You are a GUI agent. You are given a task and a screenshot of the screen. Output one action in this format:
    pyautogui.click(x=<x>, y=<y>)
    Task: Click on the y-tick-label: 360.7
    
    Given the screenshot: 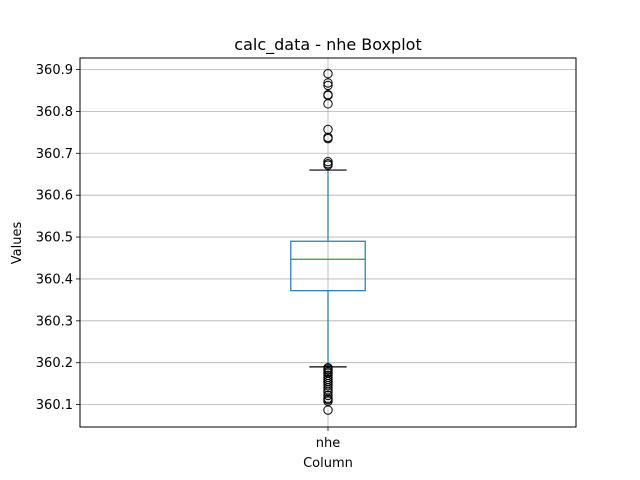 What is the action you would take?
    pyautogui.click(x=54, y=154)
    